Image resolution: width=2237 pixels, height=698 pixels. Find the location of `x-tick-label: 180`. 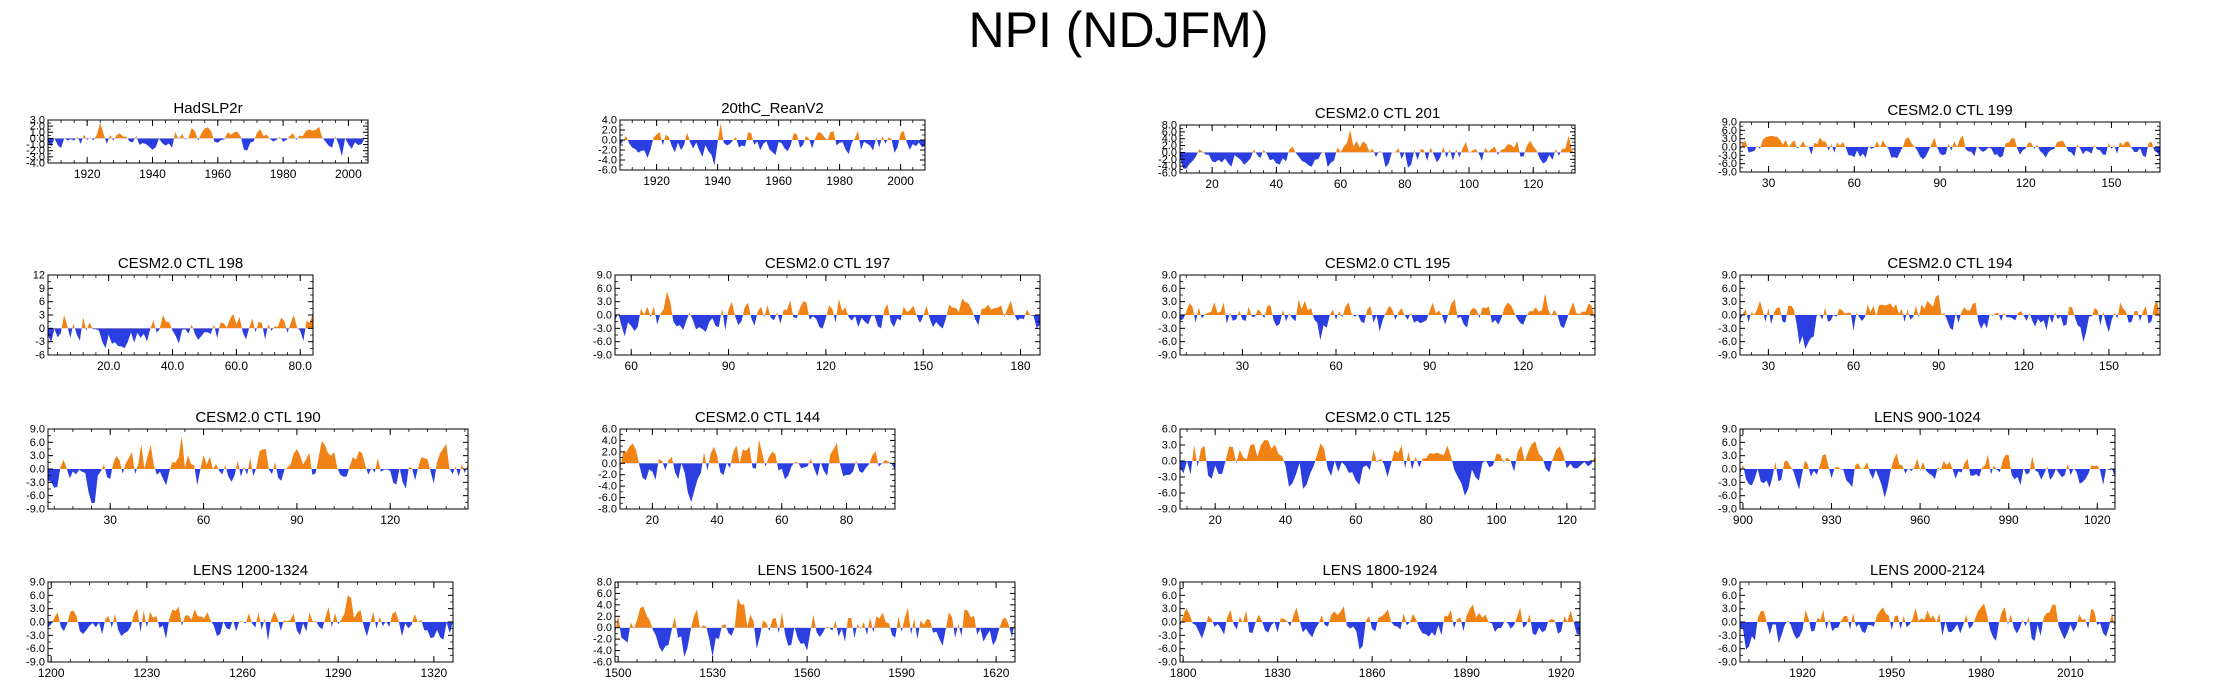

x-tick-label: 180 is located at coordinates (1021, 366).